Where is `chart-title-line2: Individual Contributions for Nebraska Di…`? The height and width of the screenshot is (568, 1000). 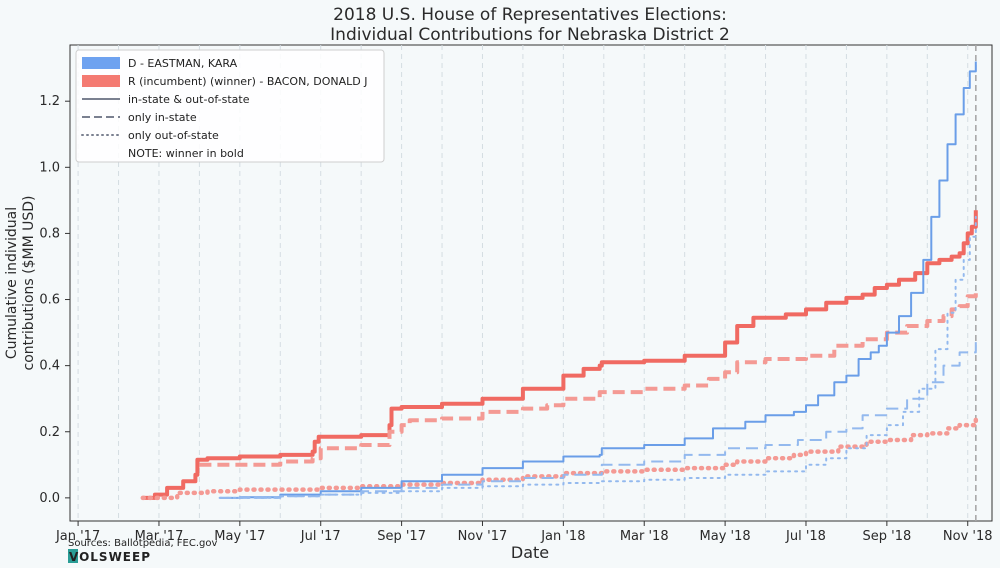 chart-title-line2: Individual Contributions for Nebraska Di… is located at coordinates (530, 35).